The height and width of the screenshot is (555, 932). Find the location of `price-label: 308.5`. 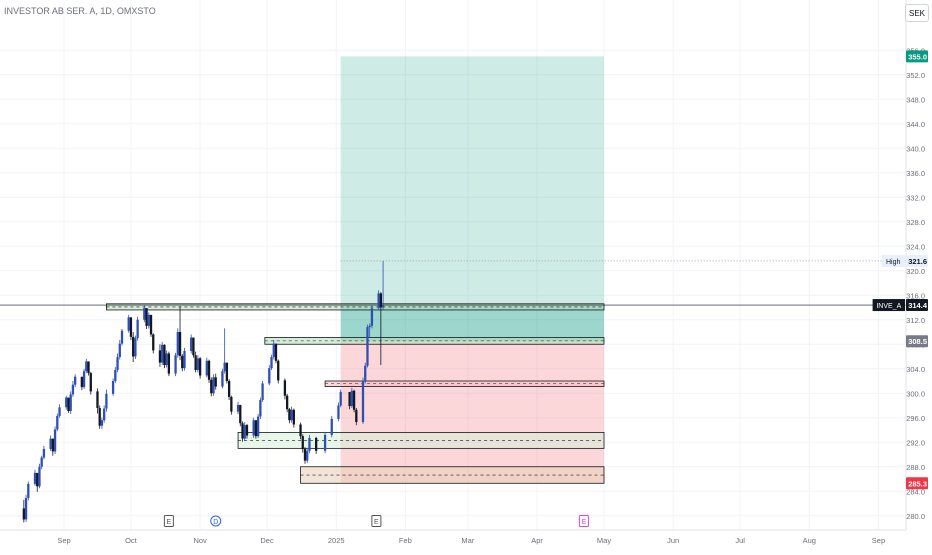

price-label: 308.5 is located at coordinates (917, 341).